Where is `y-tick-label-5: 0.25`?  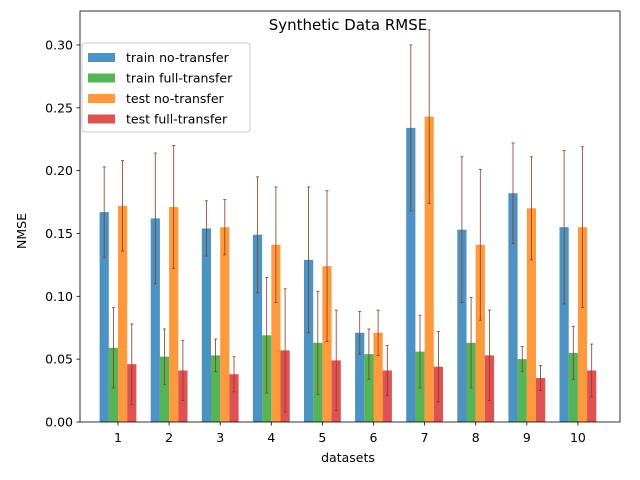 y-tick-label-5: 0.25 is located at coordinates (59, 107).